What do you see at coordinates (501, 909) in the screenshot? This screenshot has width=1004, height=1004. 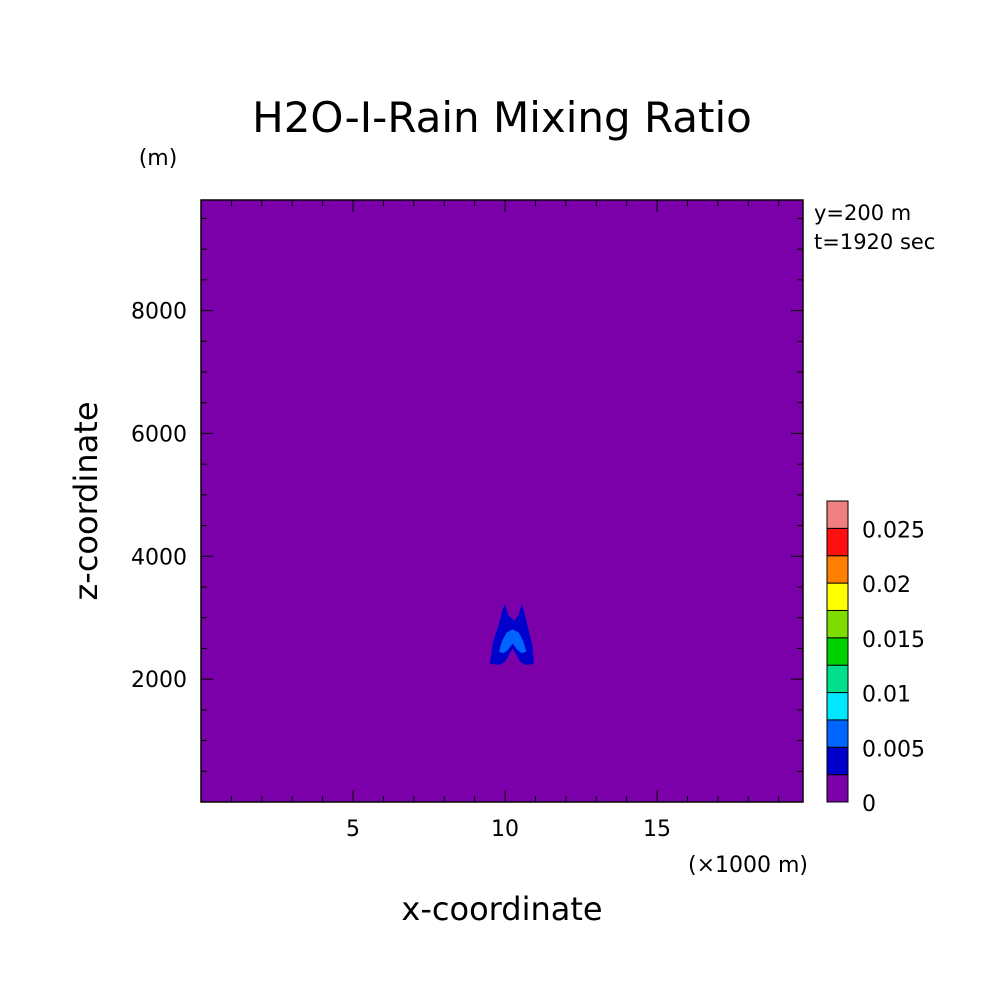 I see `x-axis-label: x-coordinate` at bounding box center [501, 909].